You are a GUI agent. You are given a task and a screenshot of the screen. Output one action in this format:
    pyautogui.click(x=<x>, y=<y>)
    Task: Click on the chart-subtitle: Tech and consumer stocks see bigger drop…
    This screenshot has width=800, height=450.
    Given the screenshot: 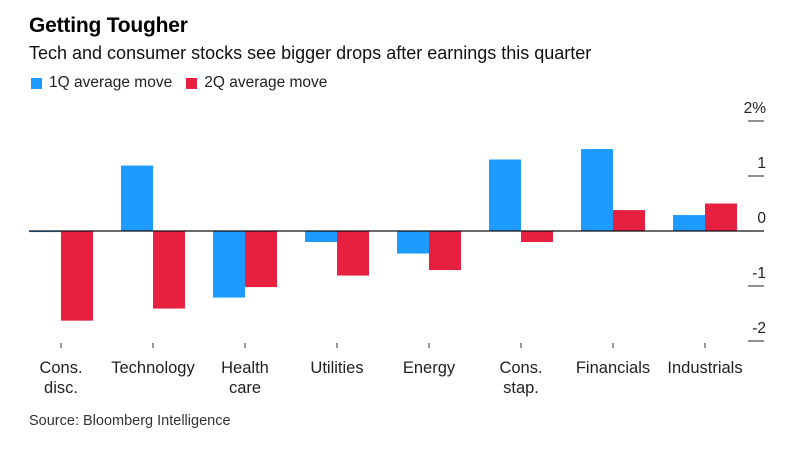 What is the action you would take?
    pyautogui.click(x=310, y=53)
    